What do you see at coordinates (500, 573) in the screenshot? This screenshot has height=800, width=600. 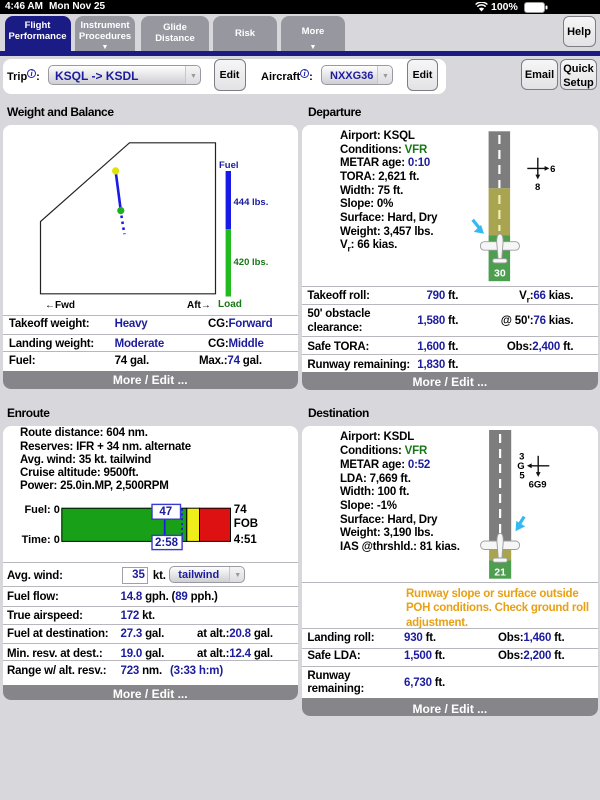 I see `svg-text: 21` at bounding box center [500, 573].